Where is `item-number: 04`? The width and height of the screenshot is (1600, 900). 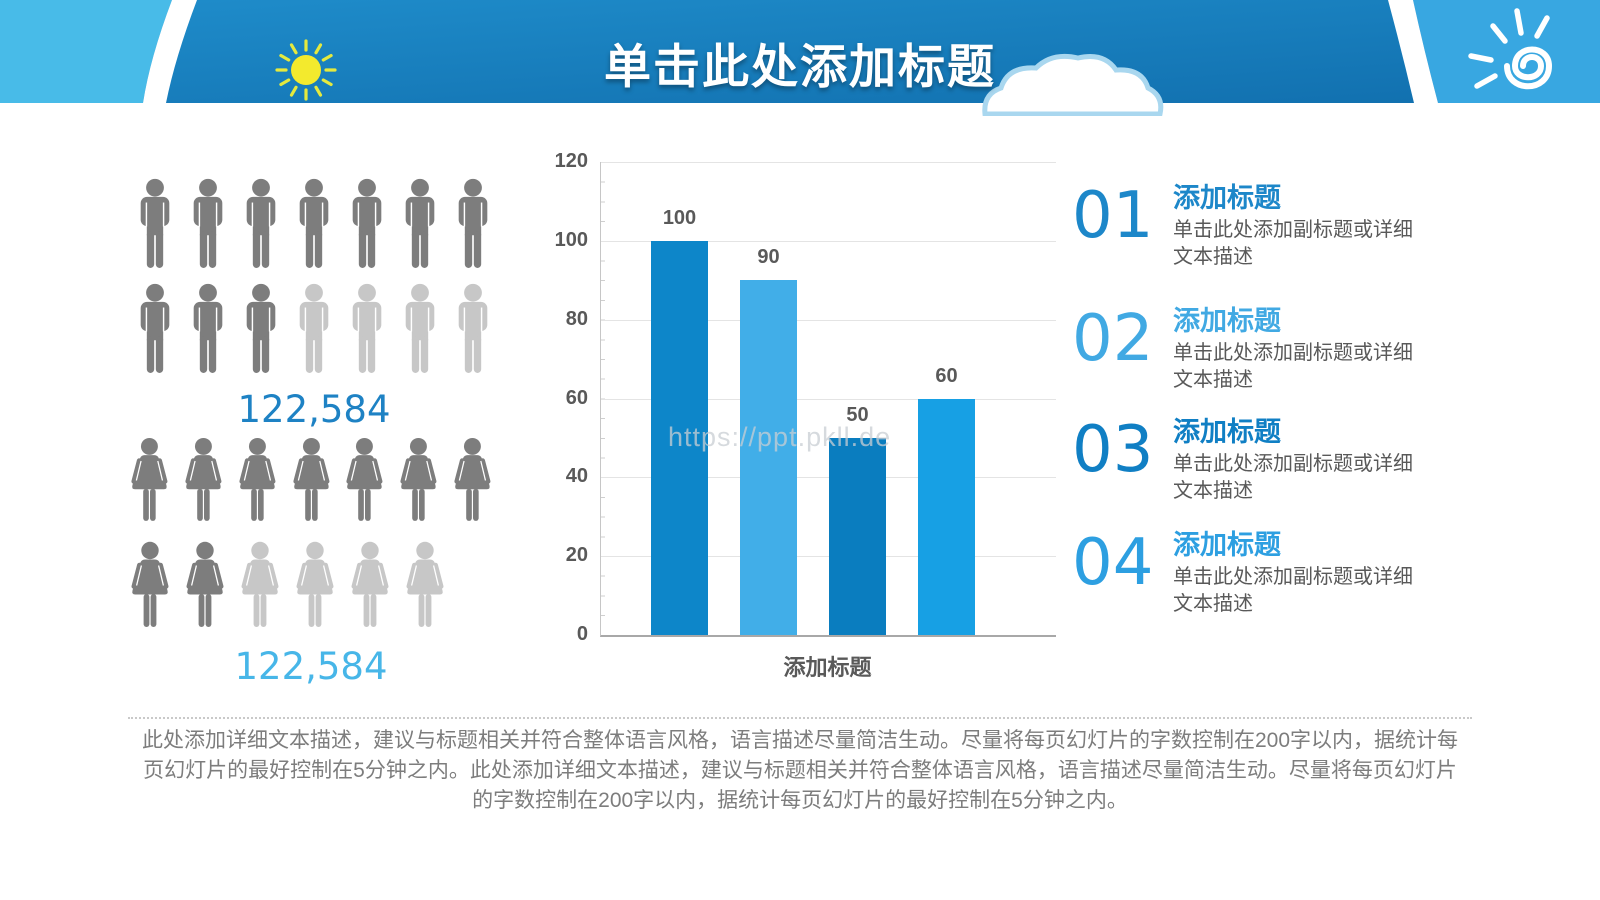
item-number: 04 is located at coordinates (1113, 563).